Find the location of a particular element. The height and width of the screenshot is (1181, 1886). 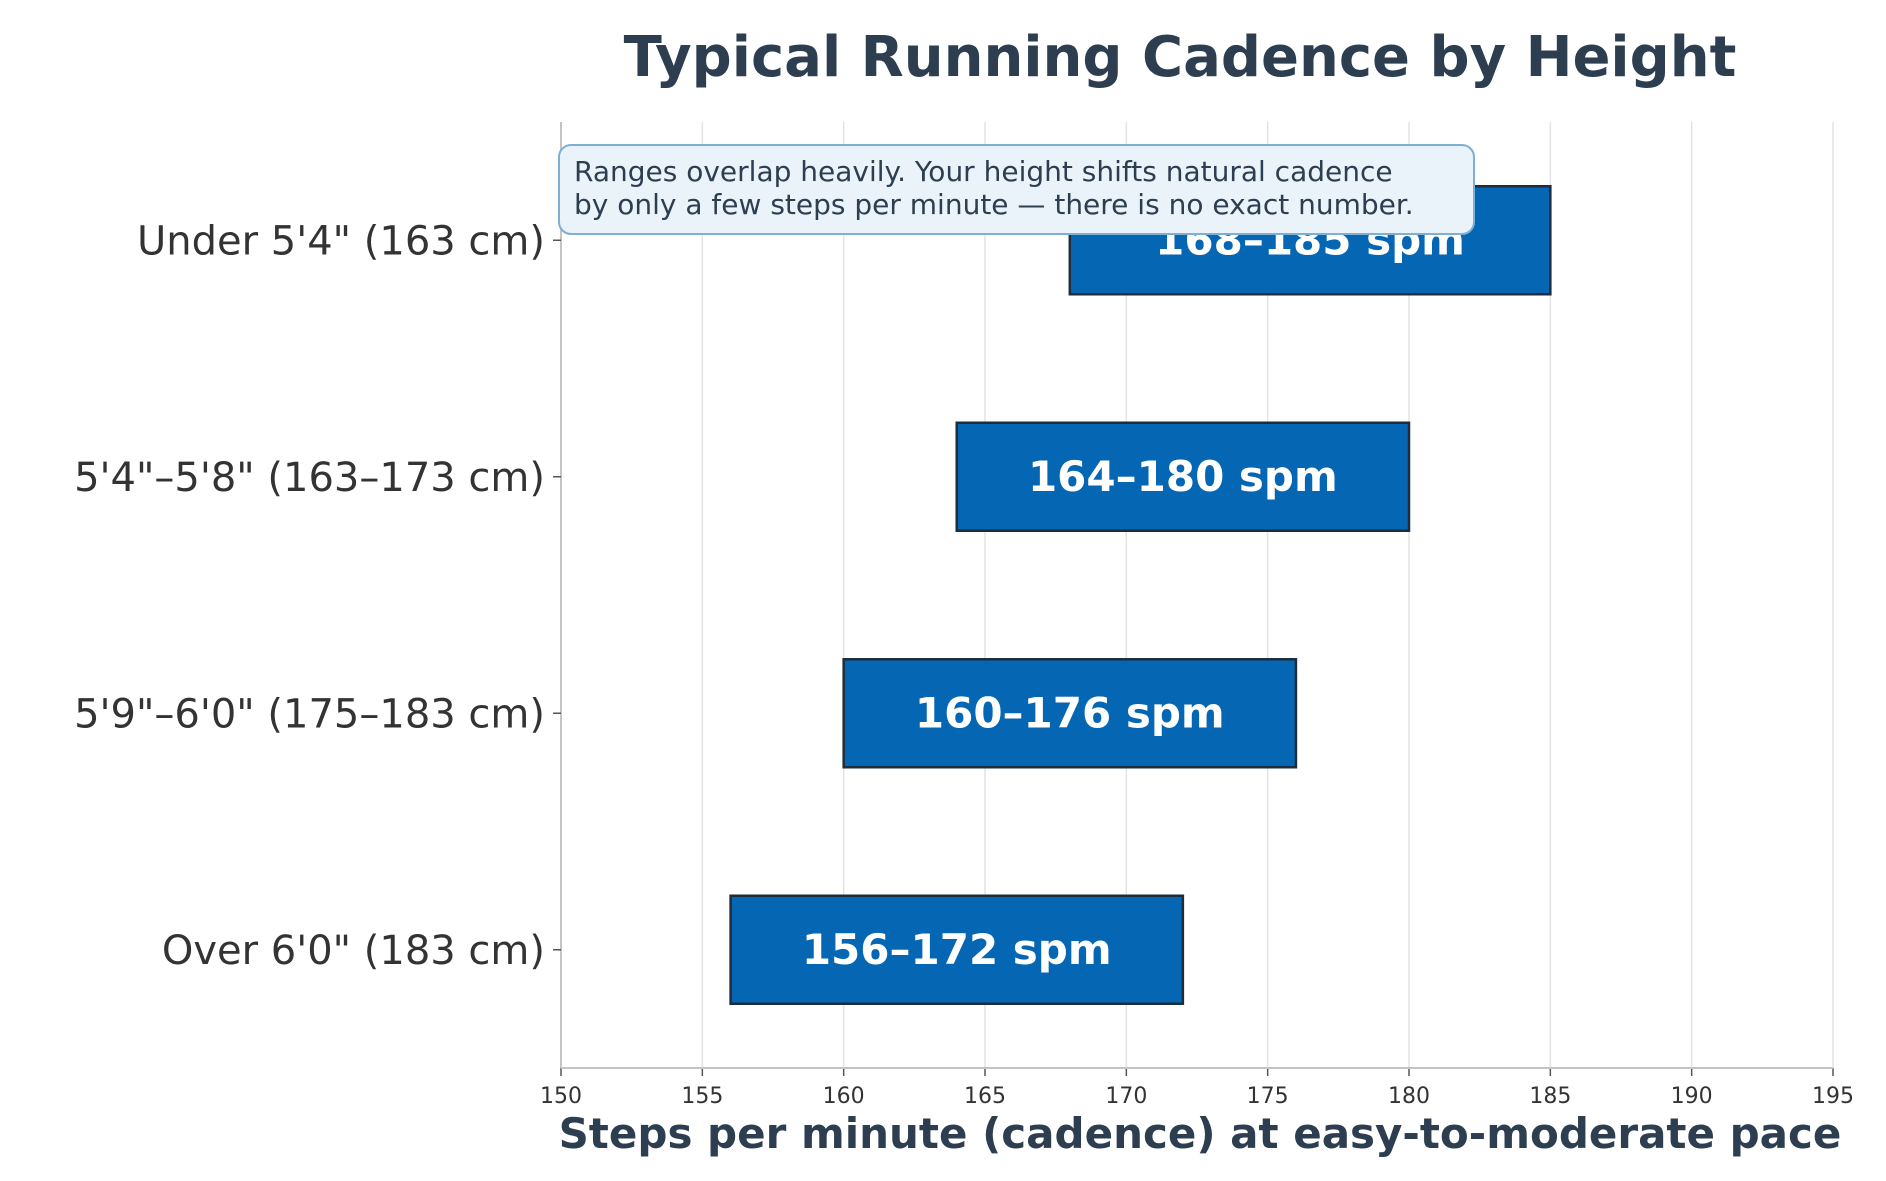

x-tick-label: 175 is located at coordinates (1268, 1096).